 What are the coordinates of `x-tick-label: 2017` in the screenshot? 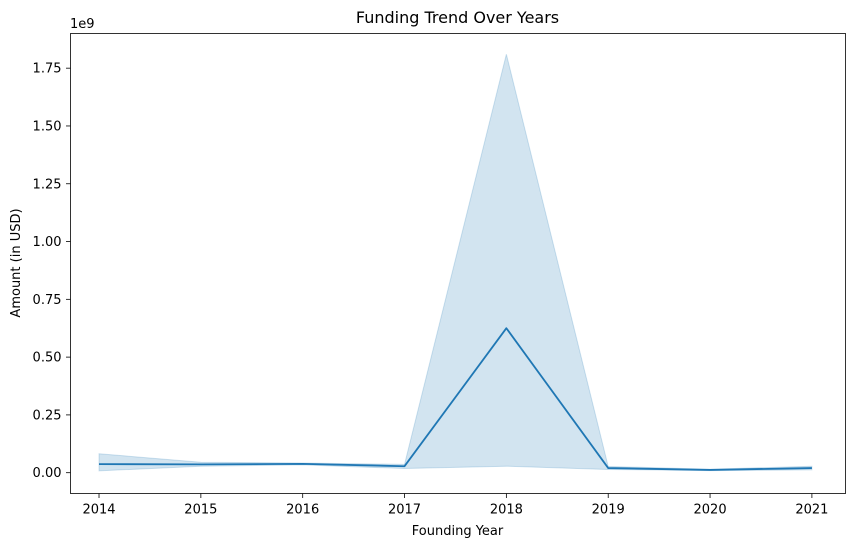 It's located at (404, 510).